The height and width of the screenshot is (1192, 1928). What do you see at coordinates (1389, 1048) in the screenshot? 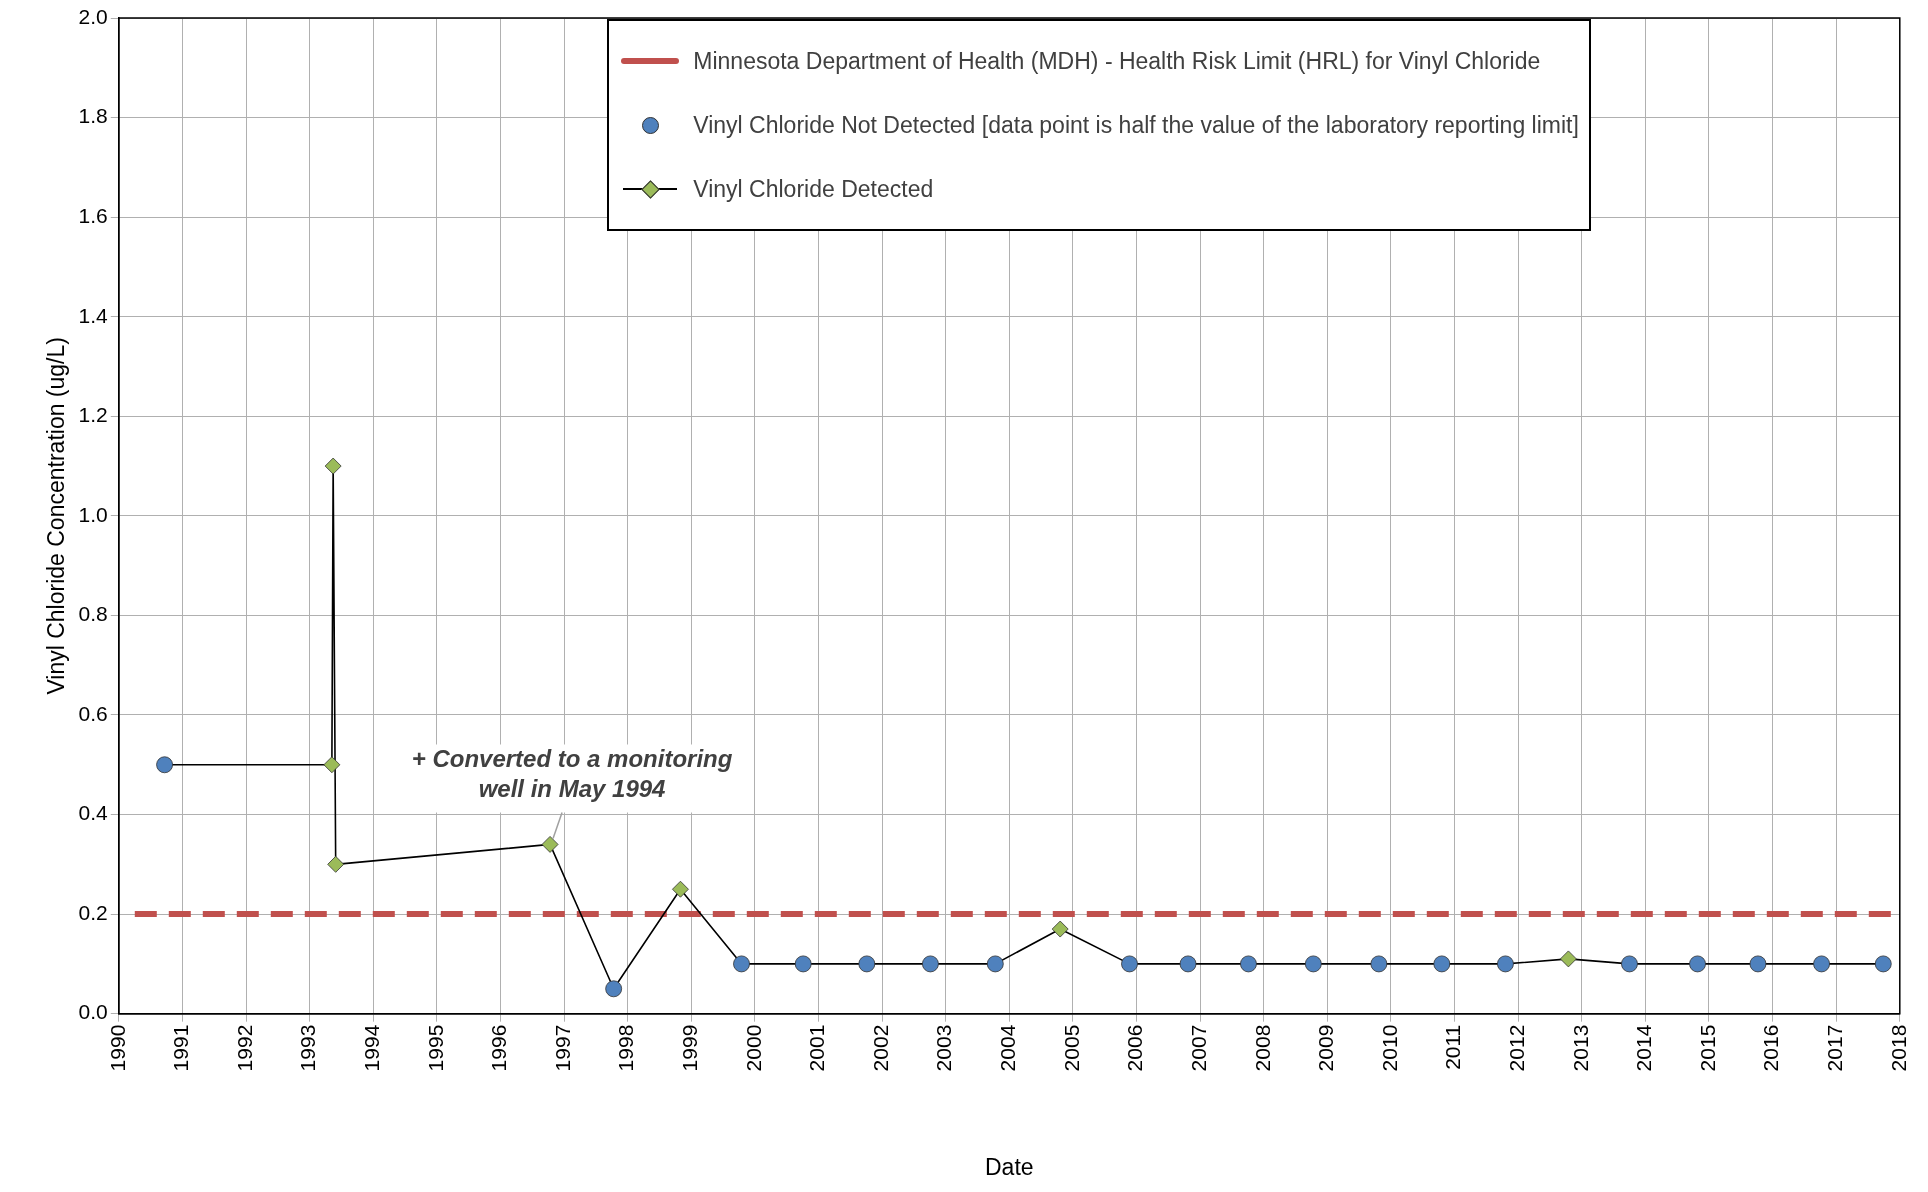
I see `x-tick-label: 2010` at bounding box center [1389, 1048].